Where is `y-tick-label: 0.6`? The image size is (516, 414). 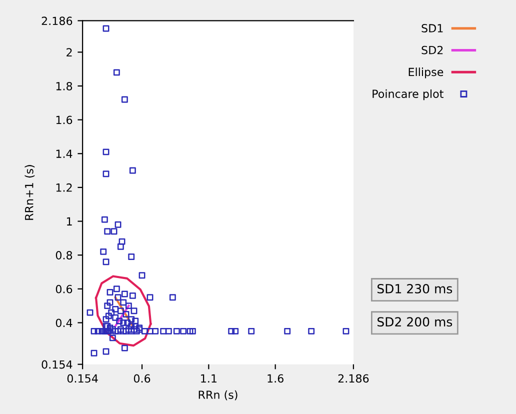
y-tick-label: 0.6 is located at coordinates (64, 289).